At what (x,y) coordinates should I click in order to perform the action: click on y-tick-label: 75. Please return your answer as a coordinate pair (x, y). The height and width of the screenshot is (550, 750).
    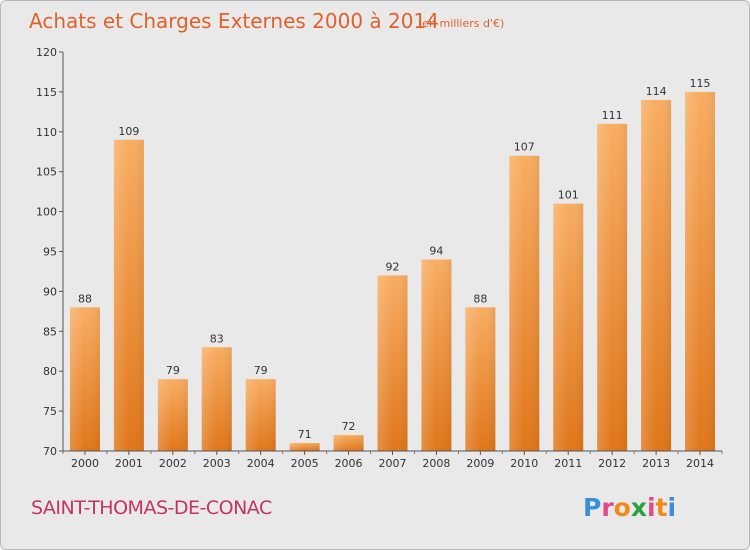
    Looking at the image, I should click on (50, 411).